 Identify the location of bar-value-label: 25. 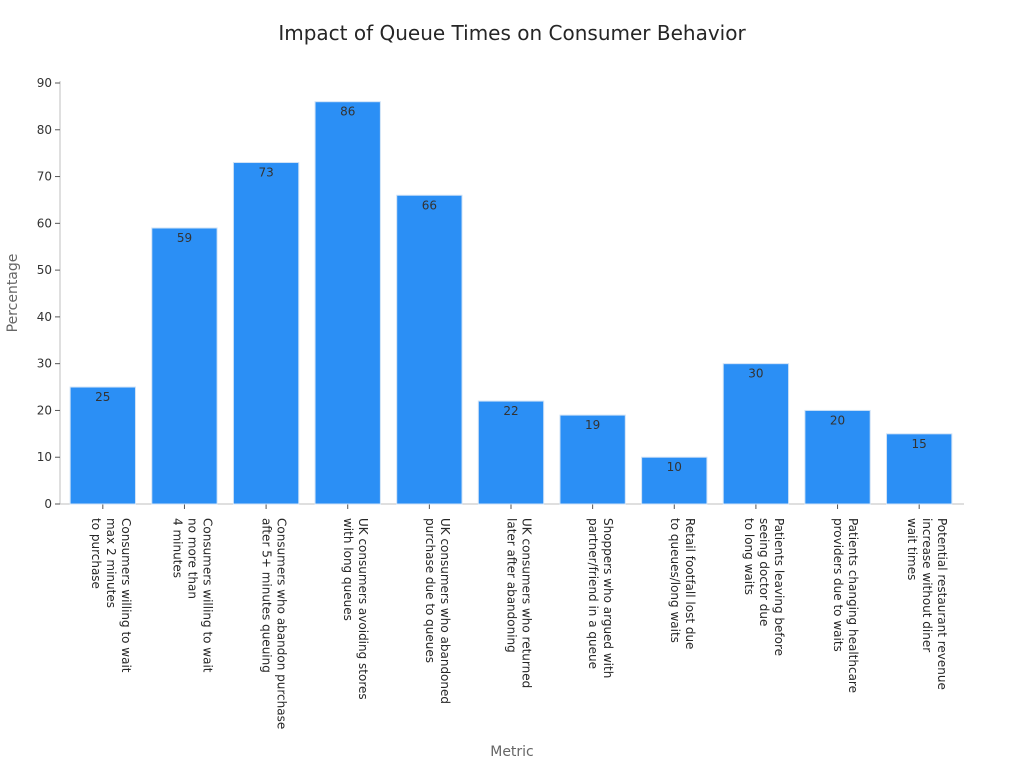
(102, 397).